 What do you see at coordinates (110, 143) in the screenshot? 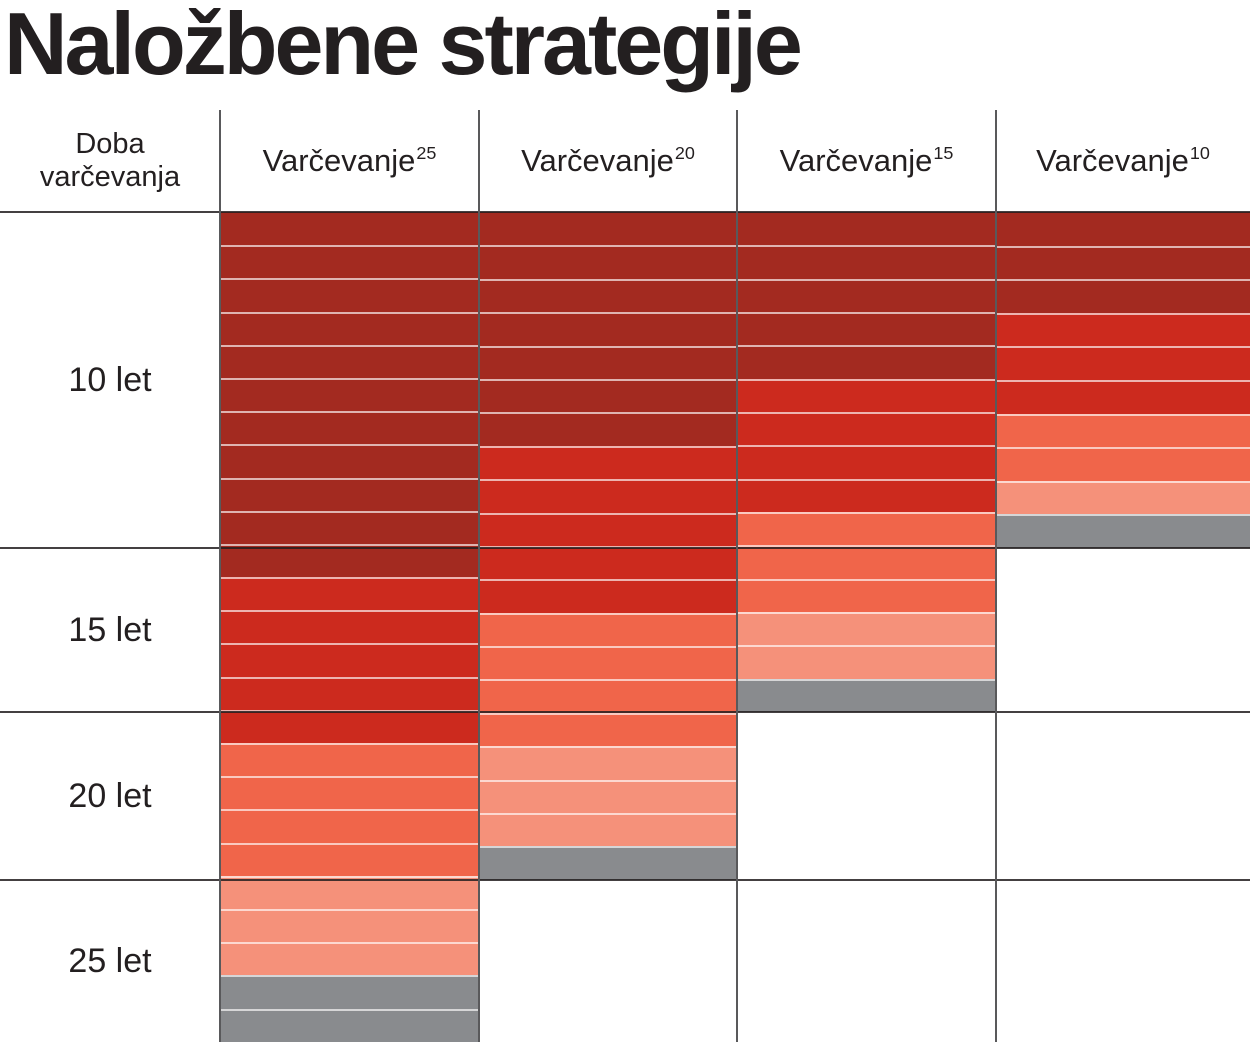
I see `corner-header-line1: Doba` at bounding box center [110, 143].